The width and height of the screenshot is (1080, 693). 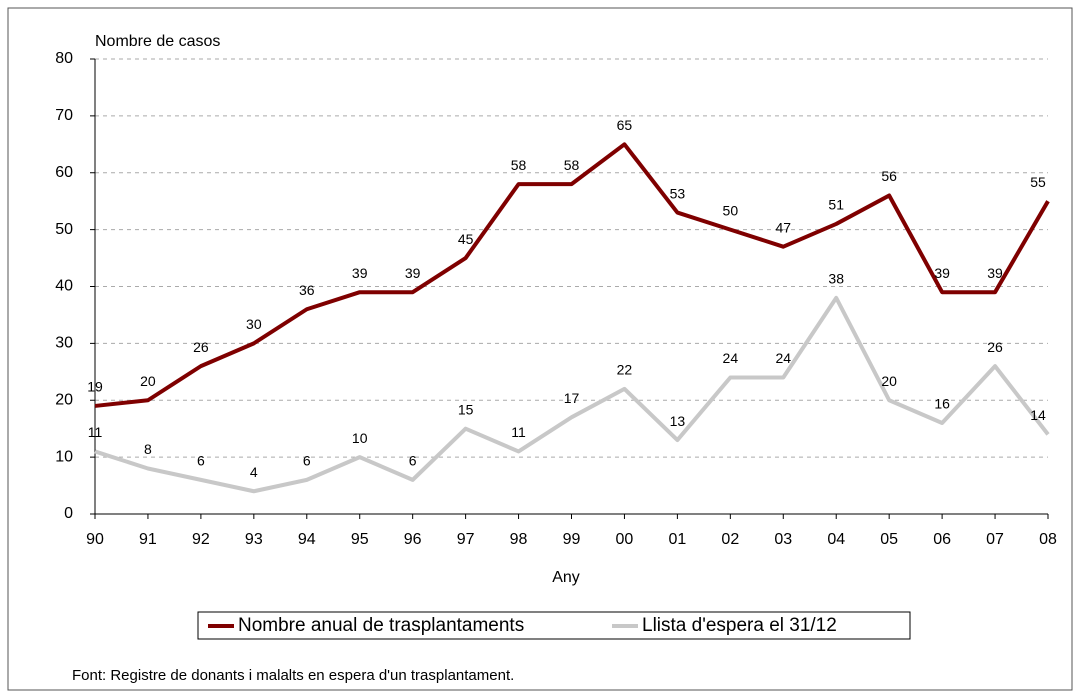 What do you see at coordinates (148, 539) in the screenshot?
I see `x-tick-label: 91` at bounding box center [148, 539].